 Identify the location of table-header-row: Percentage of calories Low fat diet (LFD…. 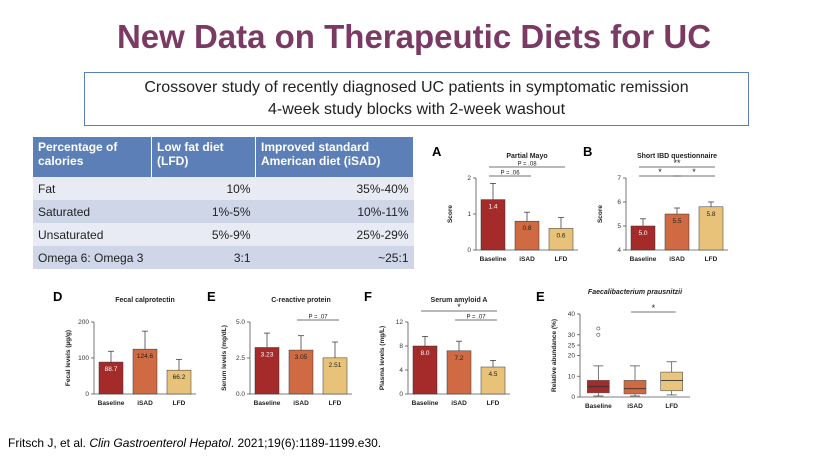
(223, 157).